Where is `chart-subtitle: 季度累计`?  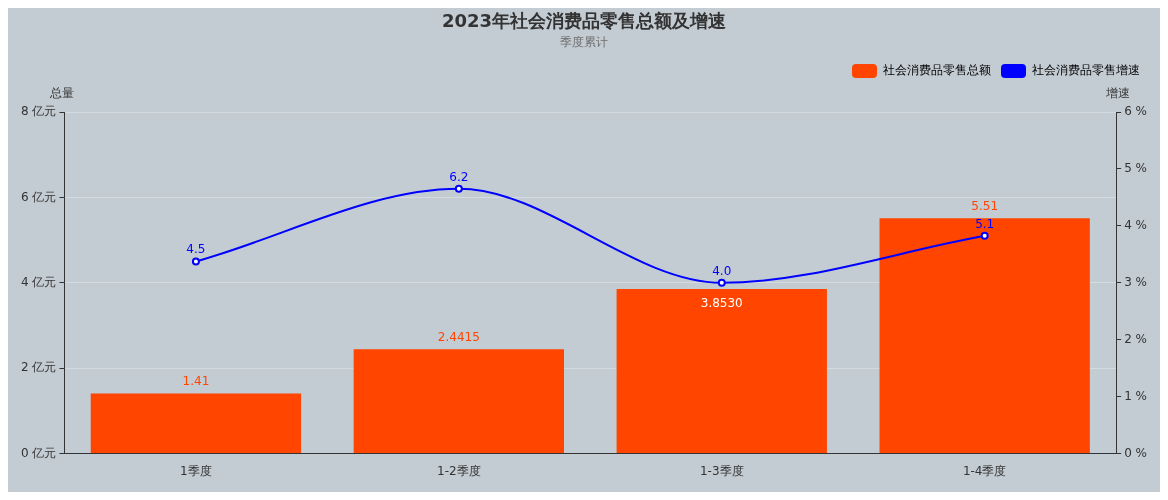
chart-subtitle: 季度累计 is located at coordinates (584, 41).